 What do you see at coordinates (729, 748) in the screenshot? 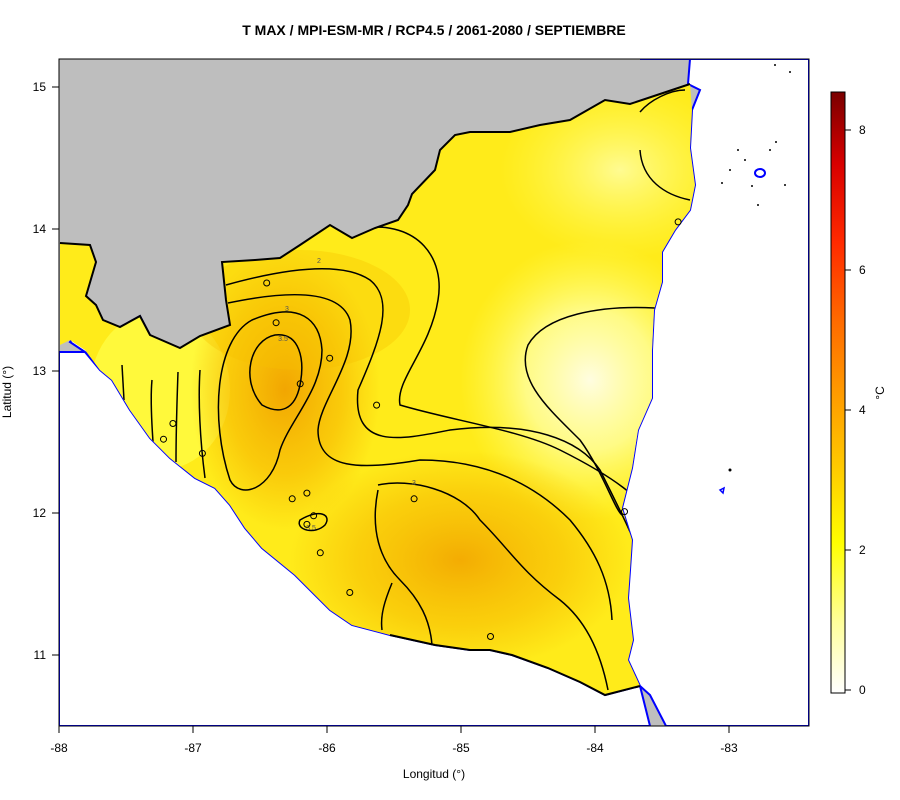
I see `x-tick-label: -83` at bounding box center [729, 748].